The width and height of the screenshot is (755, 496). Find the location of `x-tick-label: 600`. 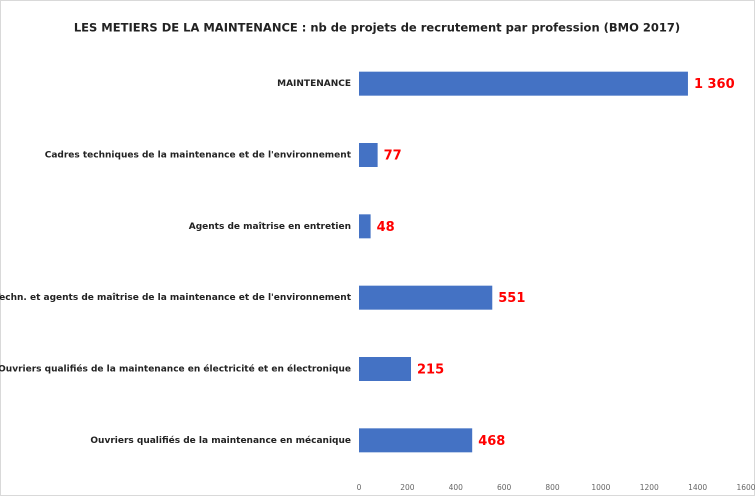

x-tick-label: 600 is located at coordinates (504, 487).